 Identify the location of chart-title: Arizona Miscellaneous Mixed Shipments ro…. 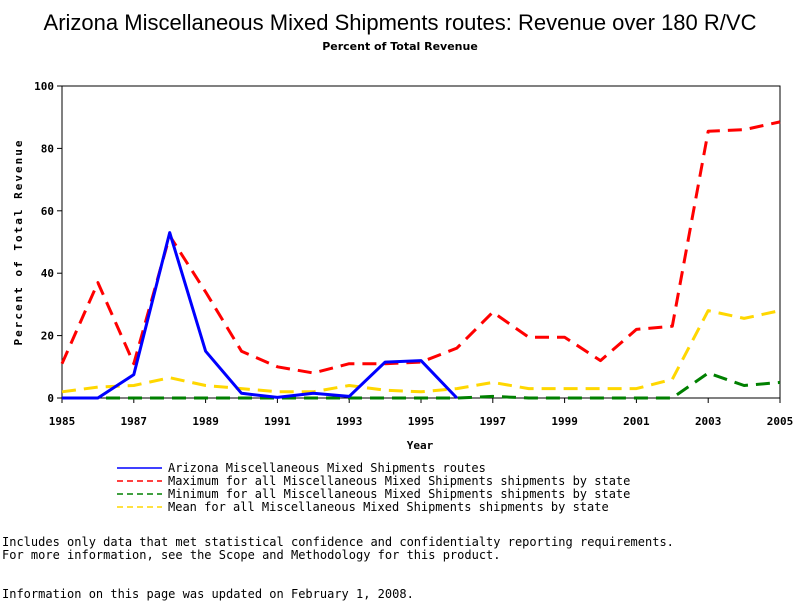
(400, 22).